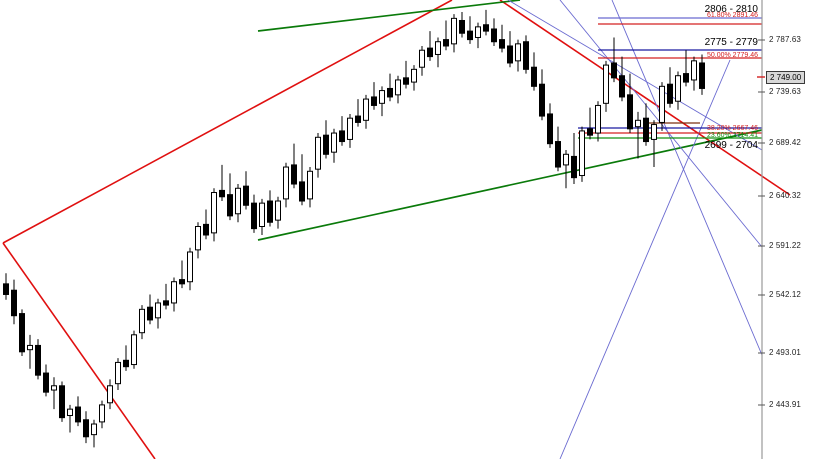 The height and width of the screenshot is (459, 816). Describe the element at coordinates (785, 142) in the screenshot. I see `price-axis-label: 2 689.42` at that location.